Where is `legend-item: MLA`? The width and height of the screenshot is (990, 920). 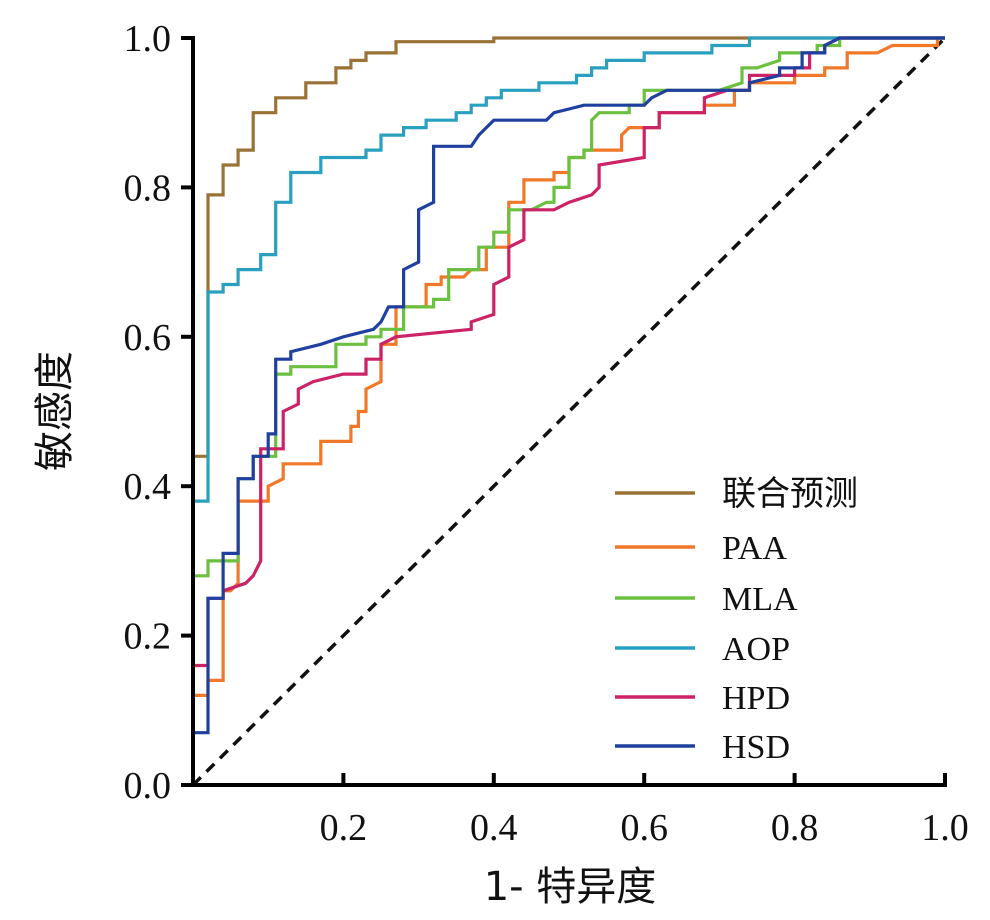 legend-item: MLA is located at coordinates (706, 599).